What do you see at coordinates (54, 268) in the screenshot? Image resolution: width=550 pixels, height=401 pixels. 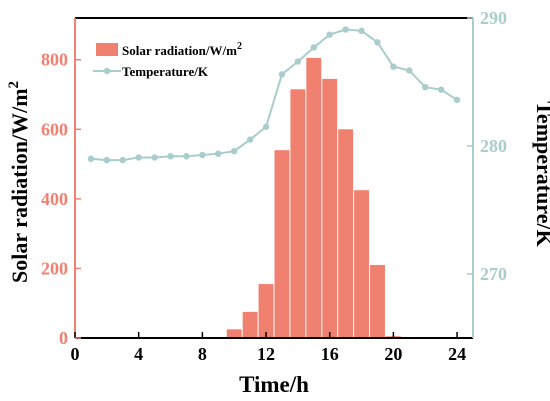 I see `y-left-tick-label-200: 200` at bounding box center [54, 268].